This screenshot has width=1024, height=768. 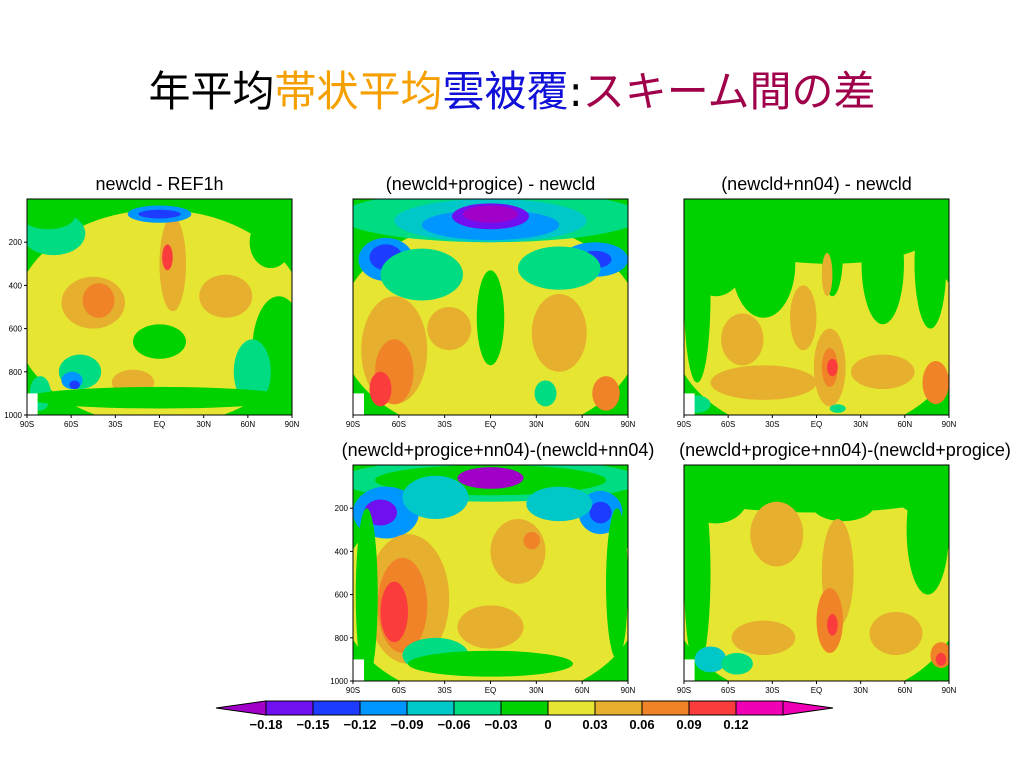 I want to click on map-panel-4: 90S 60S 30S EQ 30N 60N 90N 200 400 600 800 1000, so click(x=483, y=579).